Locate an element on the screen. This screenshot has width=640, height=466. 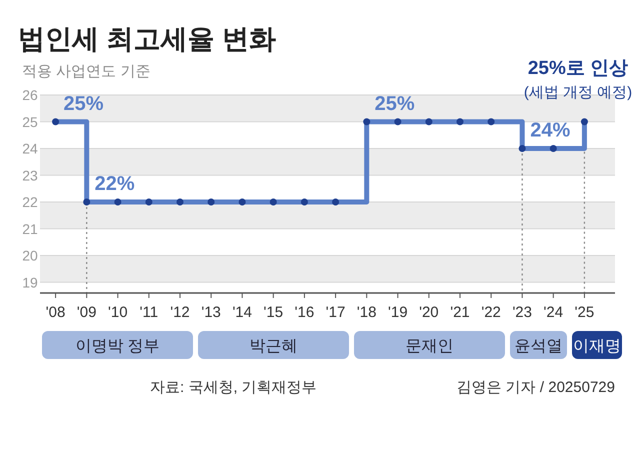
x-tick-label: '08 is located at coordinates (56, 312).